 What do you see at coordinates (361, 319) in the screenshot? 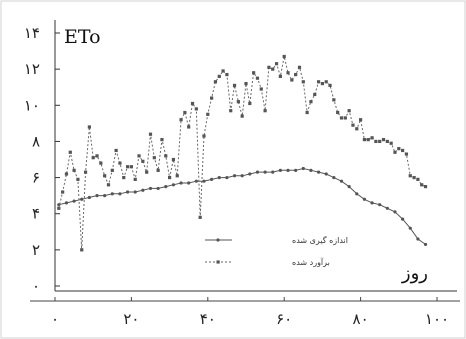
I see `x-tick-label: ۸۰` at bounding box center [361, 319].